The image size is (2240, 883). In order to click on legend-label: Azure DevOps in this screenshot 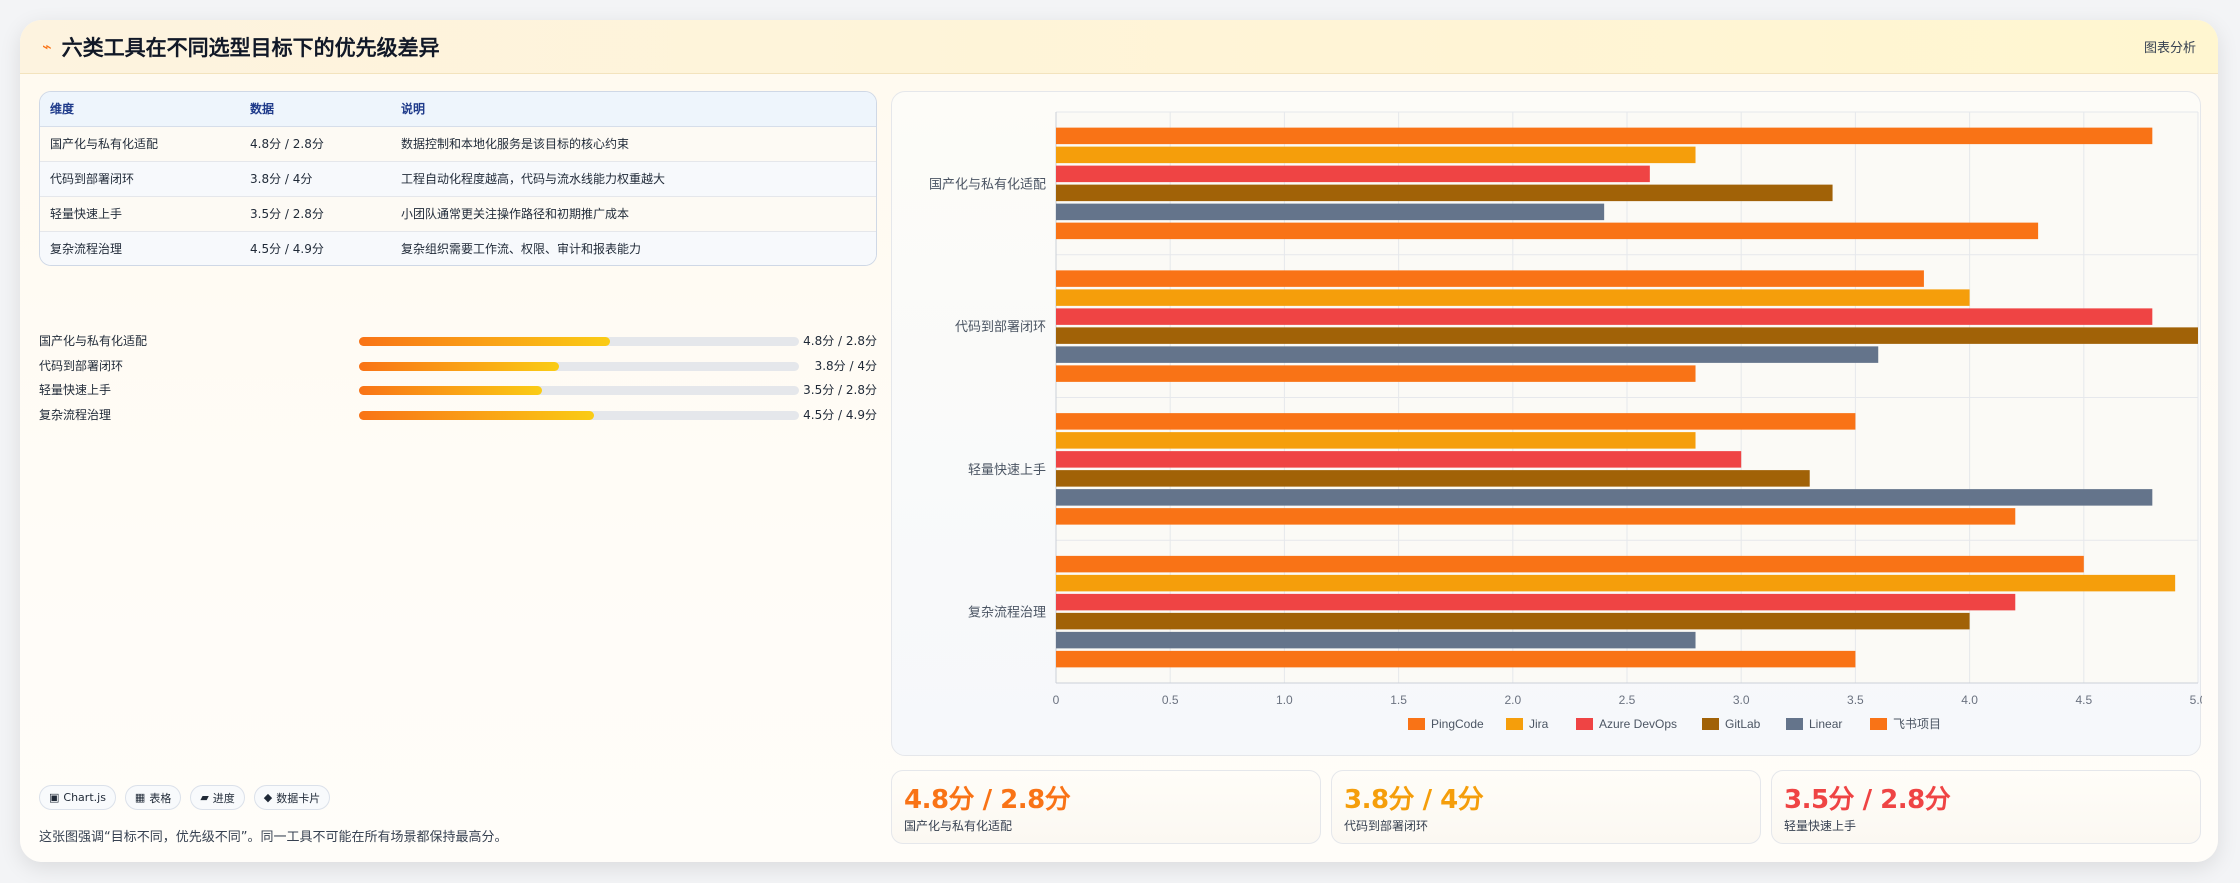, I will do `click(1638, 724)`.